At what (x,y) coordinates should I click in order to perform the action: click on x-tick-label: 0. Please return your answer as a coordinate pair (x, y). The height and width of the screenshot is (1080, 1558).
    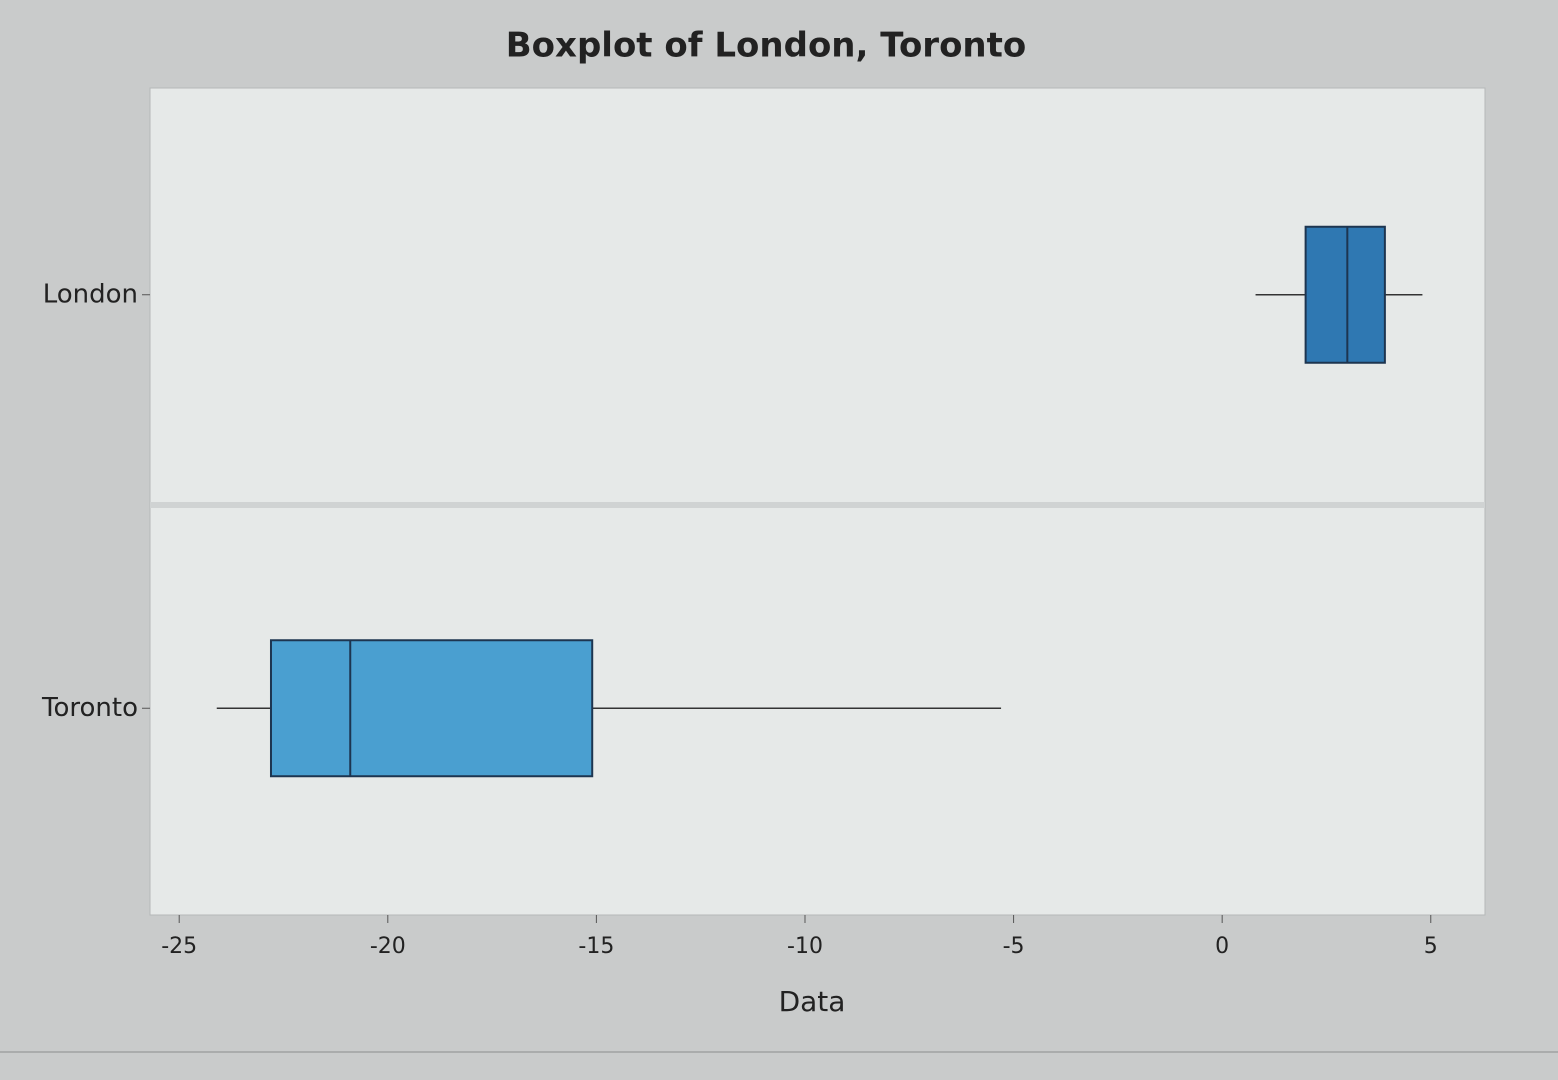
    Looking at the image, I should click on (1222, 946).